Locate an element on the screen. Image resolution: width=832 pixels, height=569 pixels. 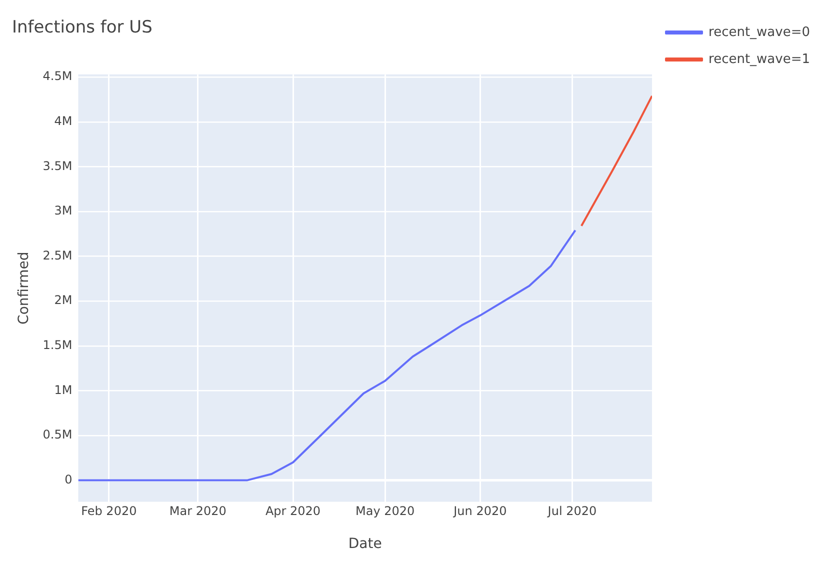
chart-title: Infections for US is located at coordinates (82, 28).